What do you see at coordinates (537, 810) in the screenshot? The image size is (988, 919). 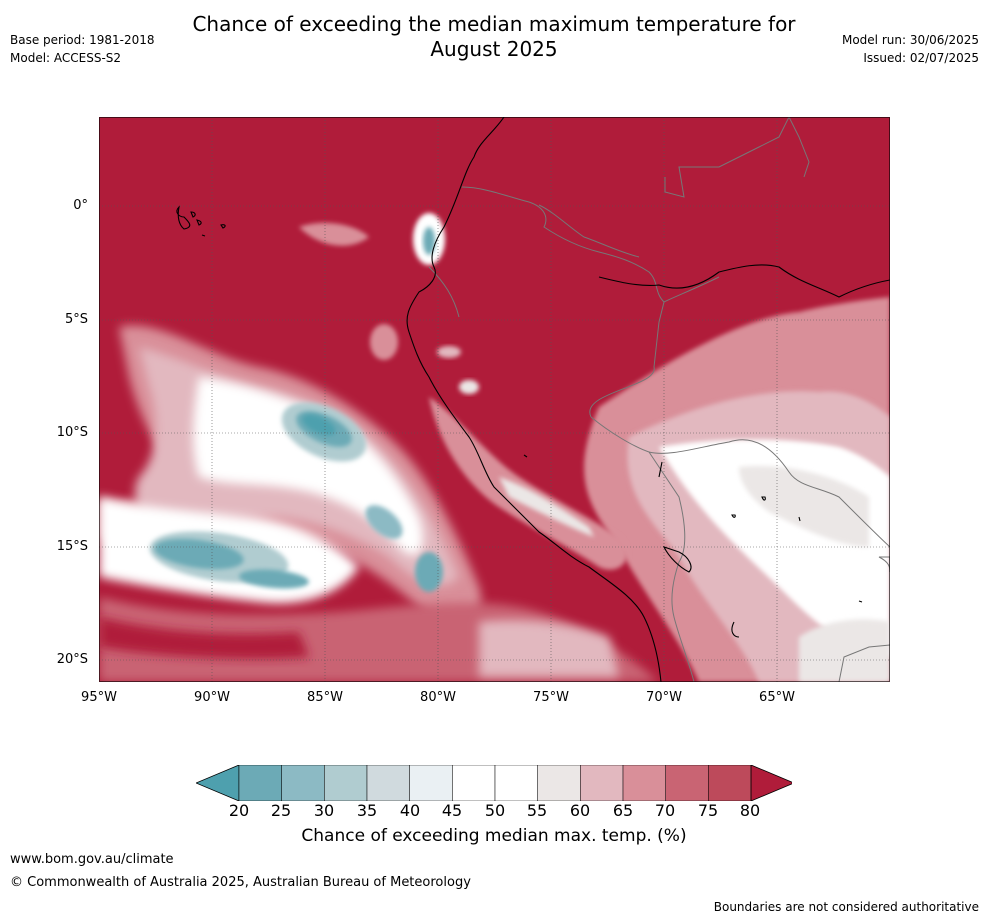 I see `colorbar-tick-55: 55` at bounding box center [537, 810].